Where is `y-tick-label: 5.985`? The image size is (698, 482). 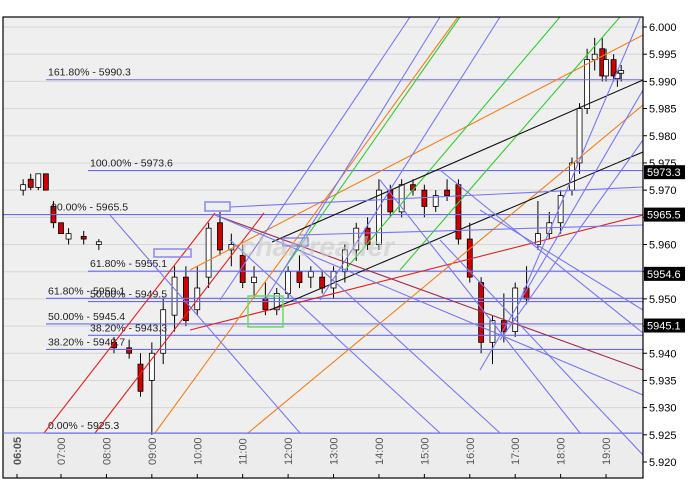
y-tick-label: 5.985 is located at coordinates (663, 110).